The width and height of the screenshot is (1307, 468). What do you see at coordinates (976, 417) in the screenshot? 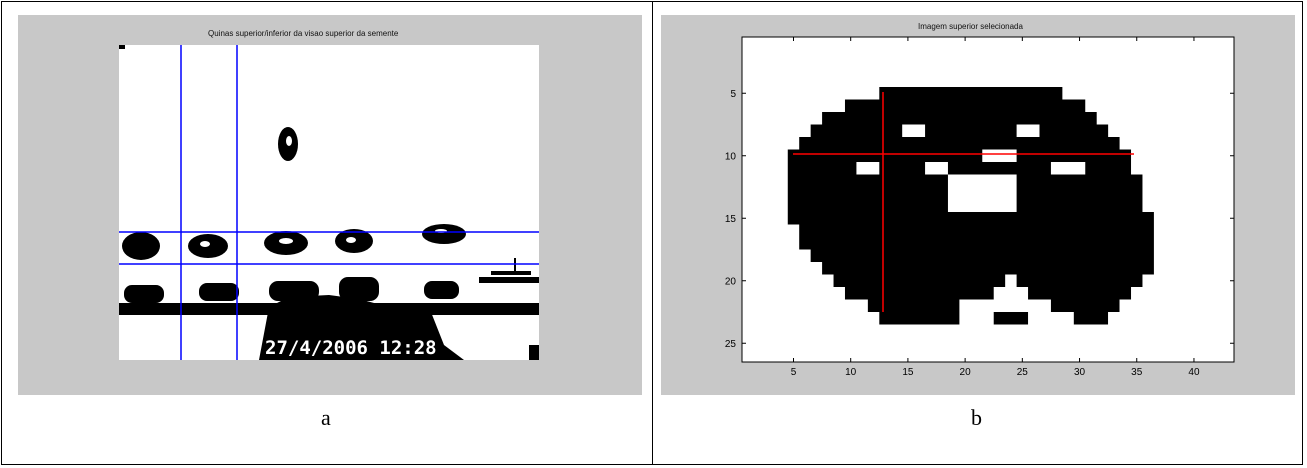
I see `panel-b-caption: b` at bounding box center [976, 417].